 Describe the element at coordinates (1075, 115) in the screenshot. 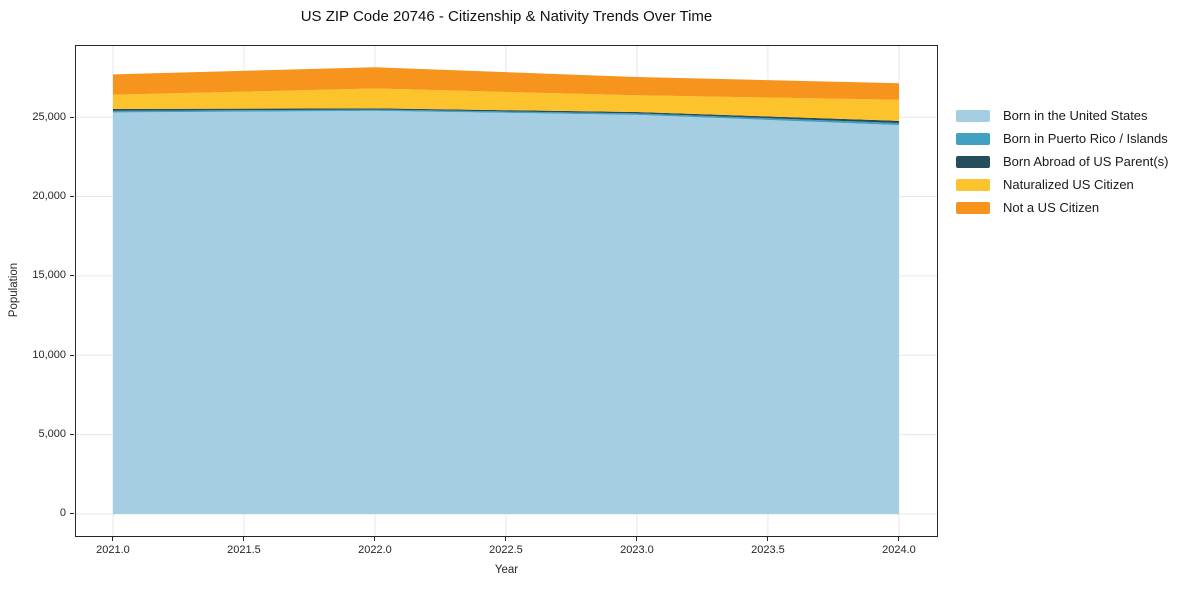

I see `legend-label: Born in the United States` at that location.